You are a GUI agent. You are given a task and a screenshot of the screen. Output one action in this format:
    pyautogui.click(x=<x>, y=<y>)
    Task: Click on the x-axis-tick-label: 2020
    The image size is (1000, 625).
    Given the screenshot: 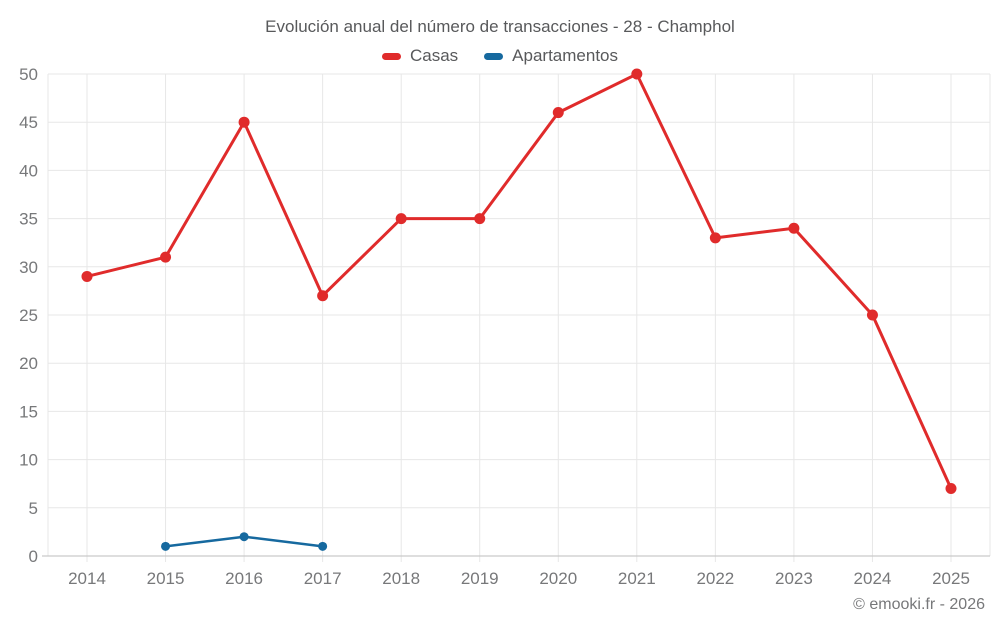 What is the action you would take?
    pyautogui.click(x=558, y=578)
    